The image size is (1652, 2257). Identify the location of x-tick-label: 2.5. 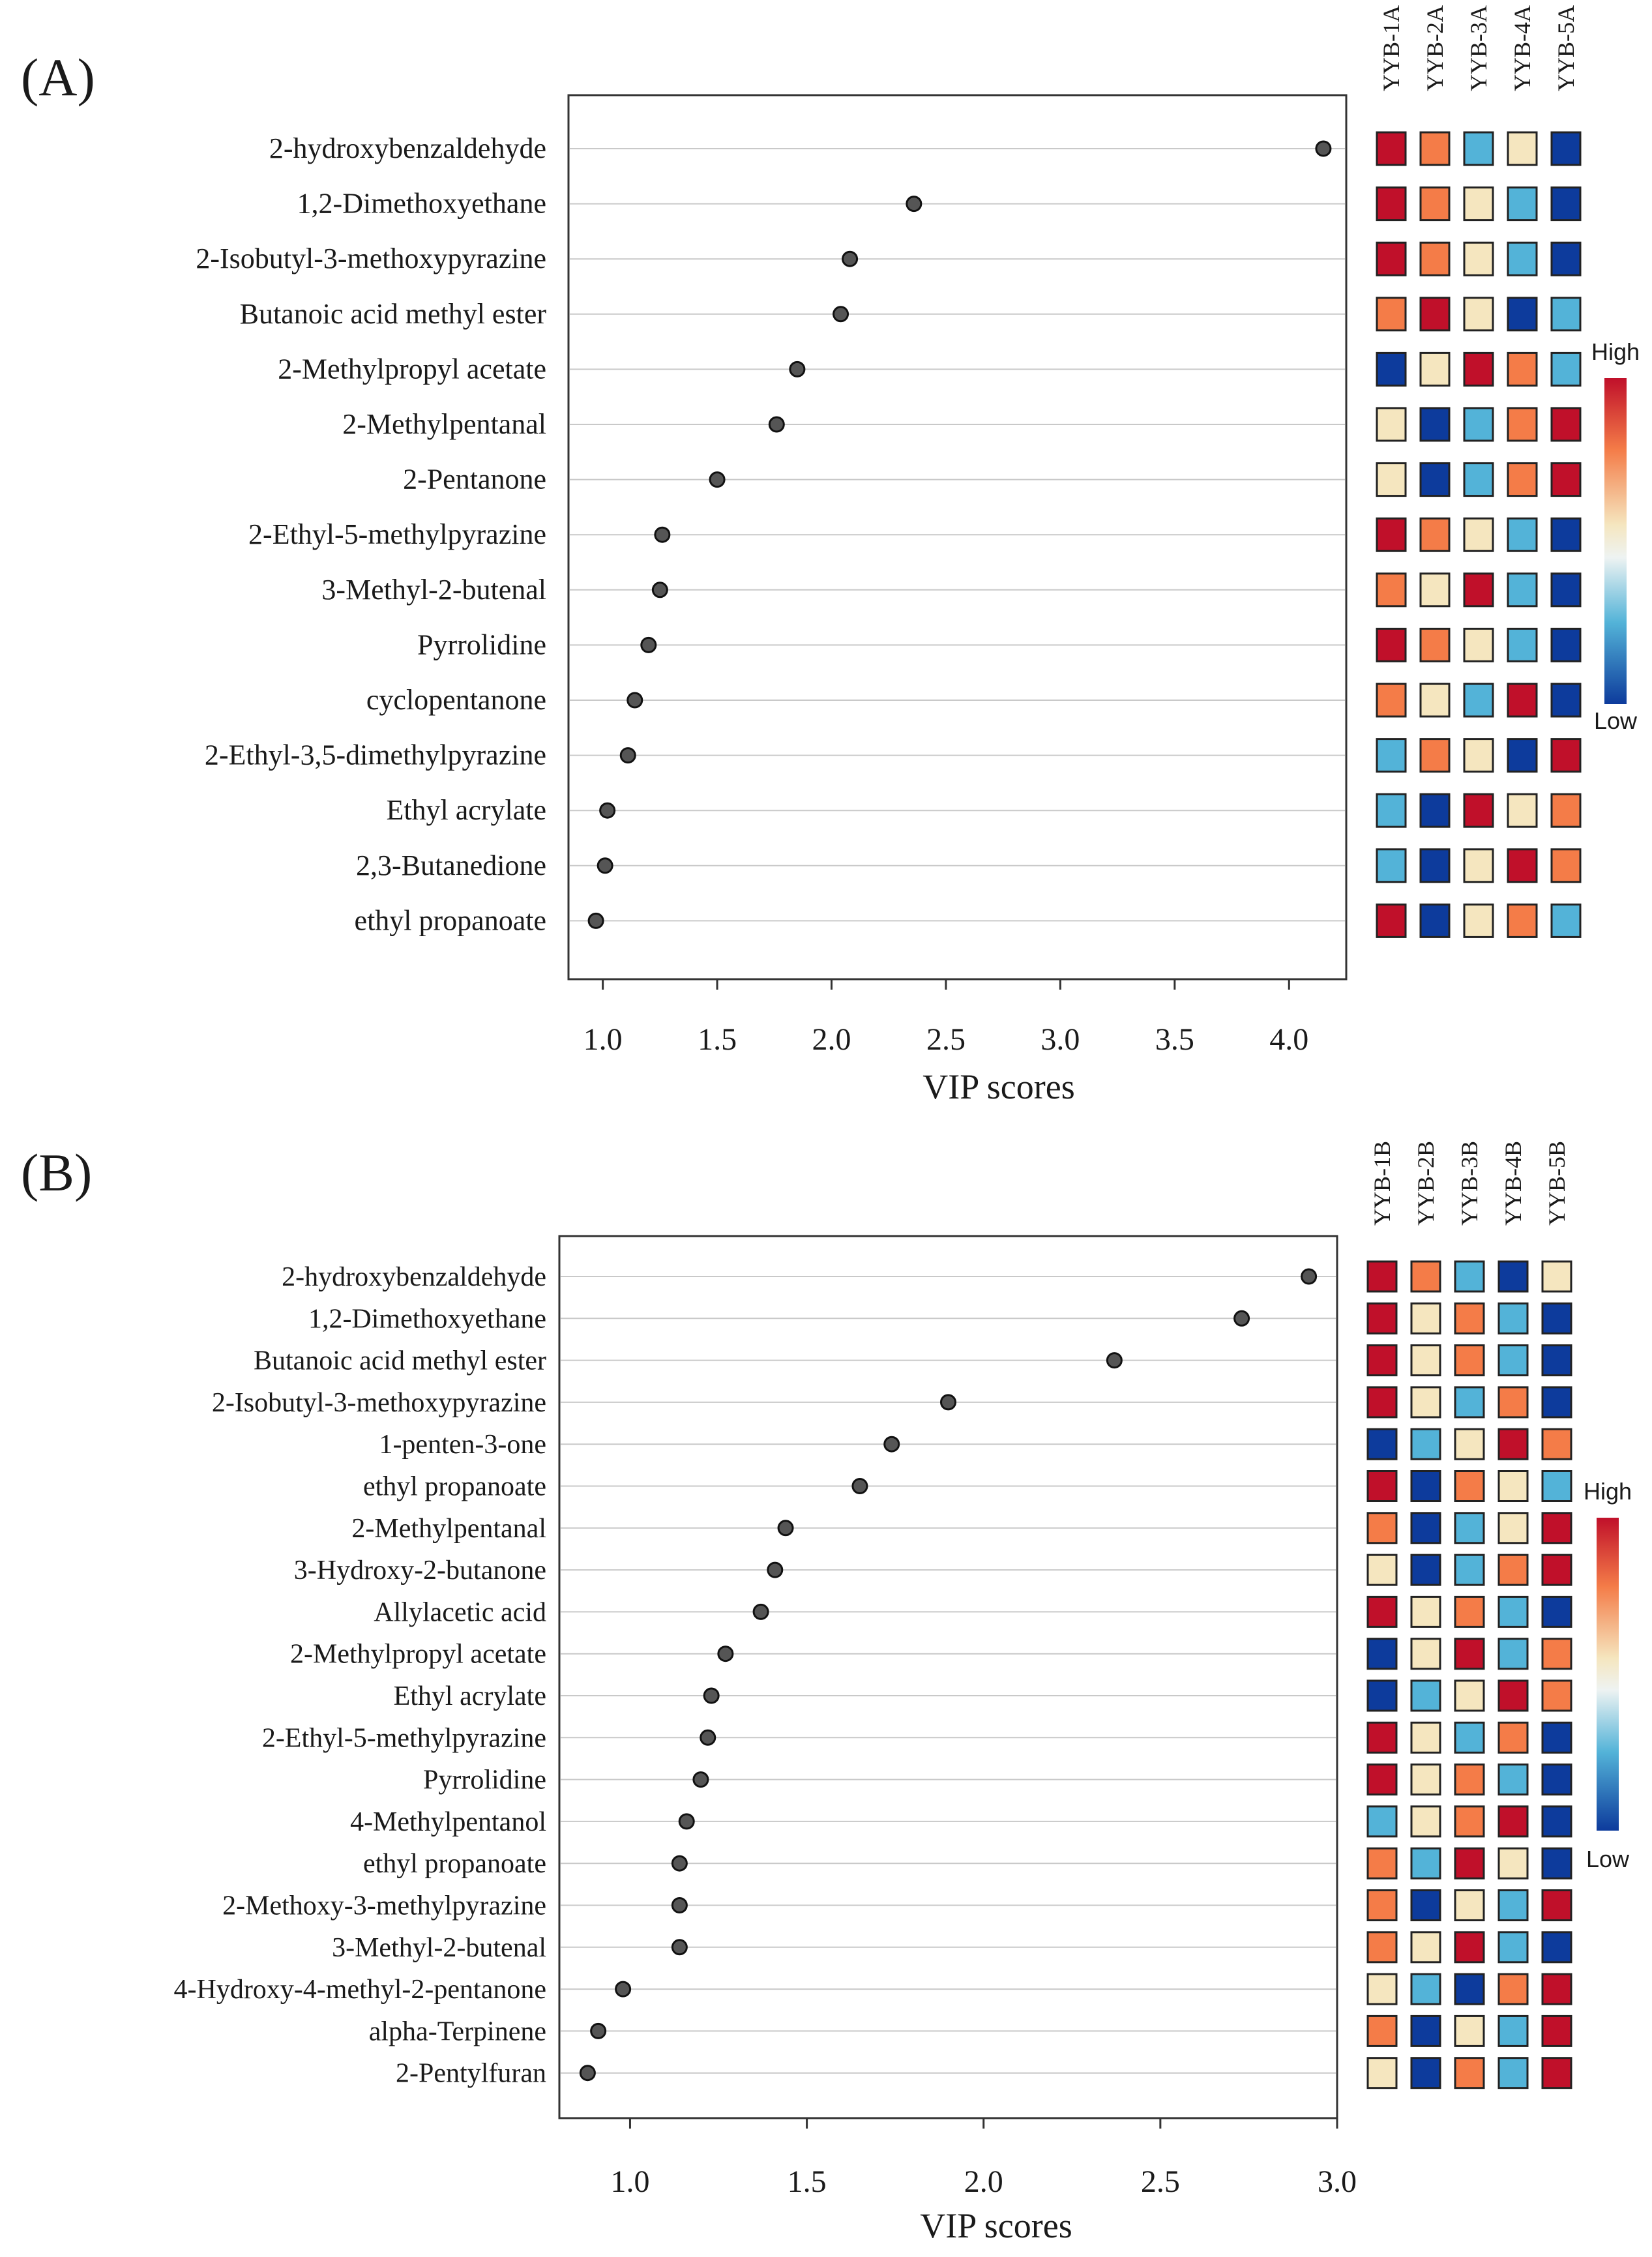
(1160, 2181).